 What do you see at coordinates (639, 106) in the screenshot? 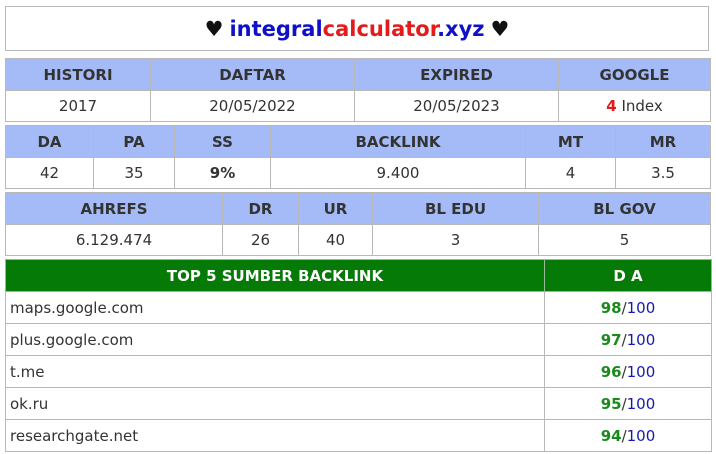
I see `google-index-label: Index` at bounding box center [639, 106].